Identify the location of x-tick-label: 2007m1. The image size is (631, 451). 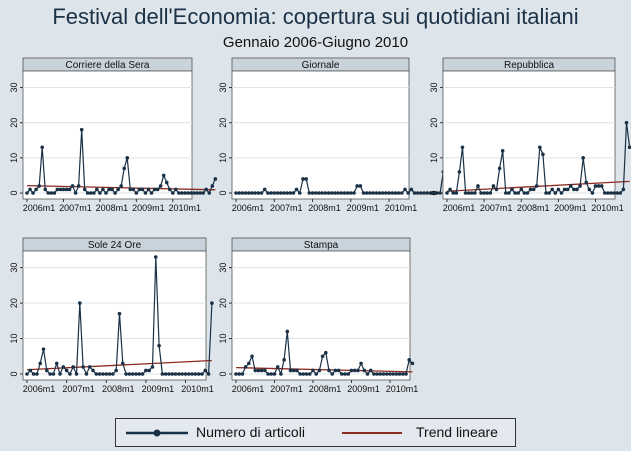
(78, 389).